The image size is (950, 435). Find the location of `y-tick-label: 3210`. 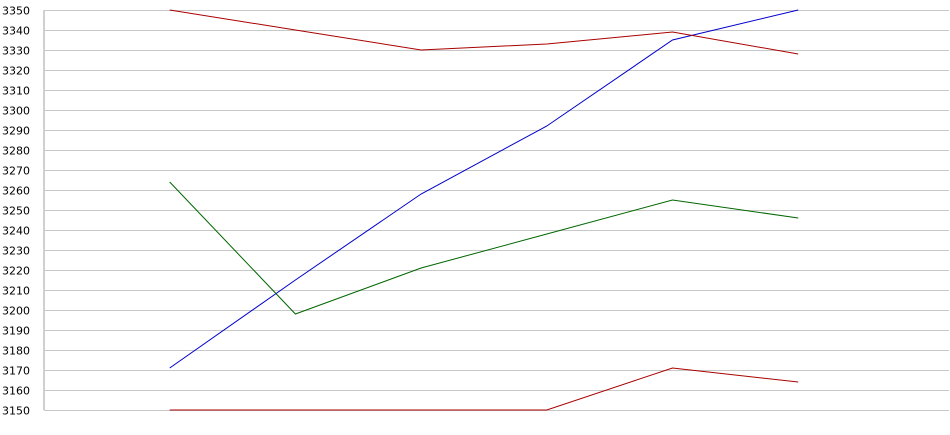

y-tick-label: 3210 is located at coordinates (16, 291).